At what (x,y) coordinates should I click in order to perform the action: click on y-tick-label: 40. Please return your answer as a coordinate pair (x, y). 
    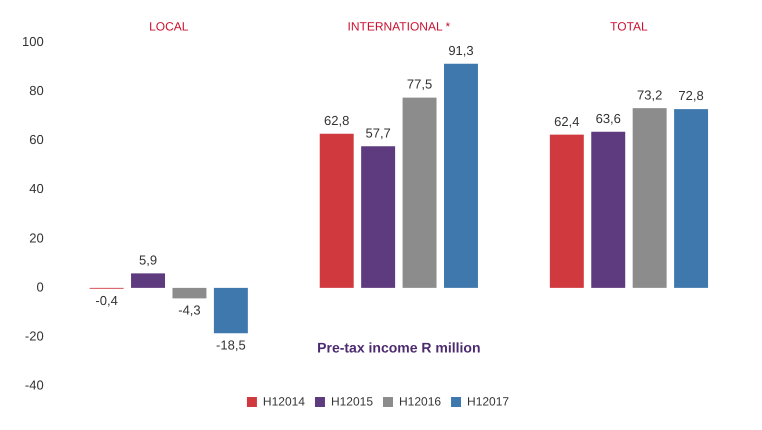
    Looking at the image, I should click on (36, 188).